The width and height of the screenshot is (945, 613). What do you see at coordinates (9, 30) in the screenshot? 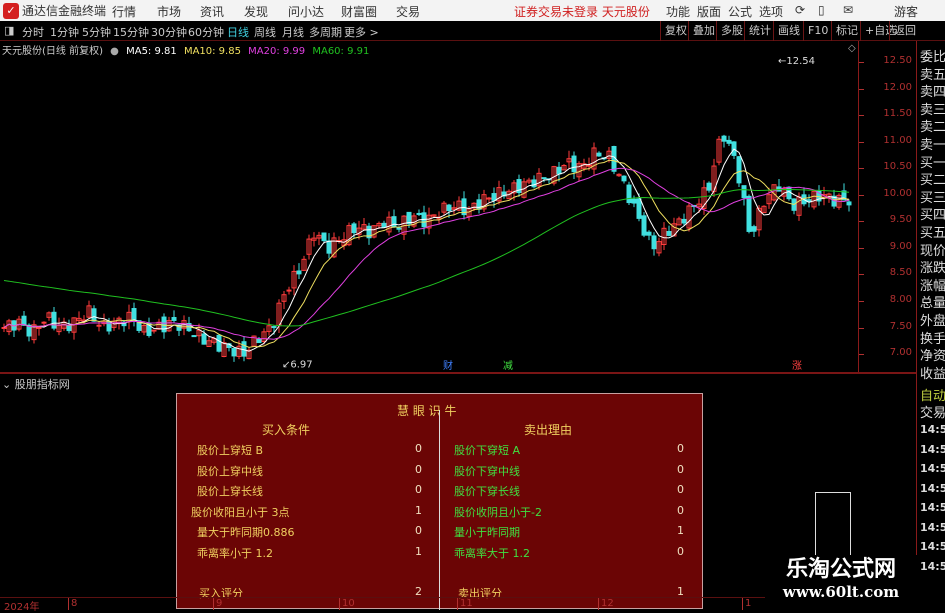
I see `panel-toggle-icon: ◨` at bounding box center [9, 30].